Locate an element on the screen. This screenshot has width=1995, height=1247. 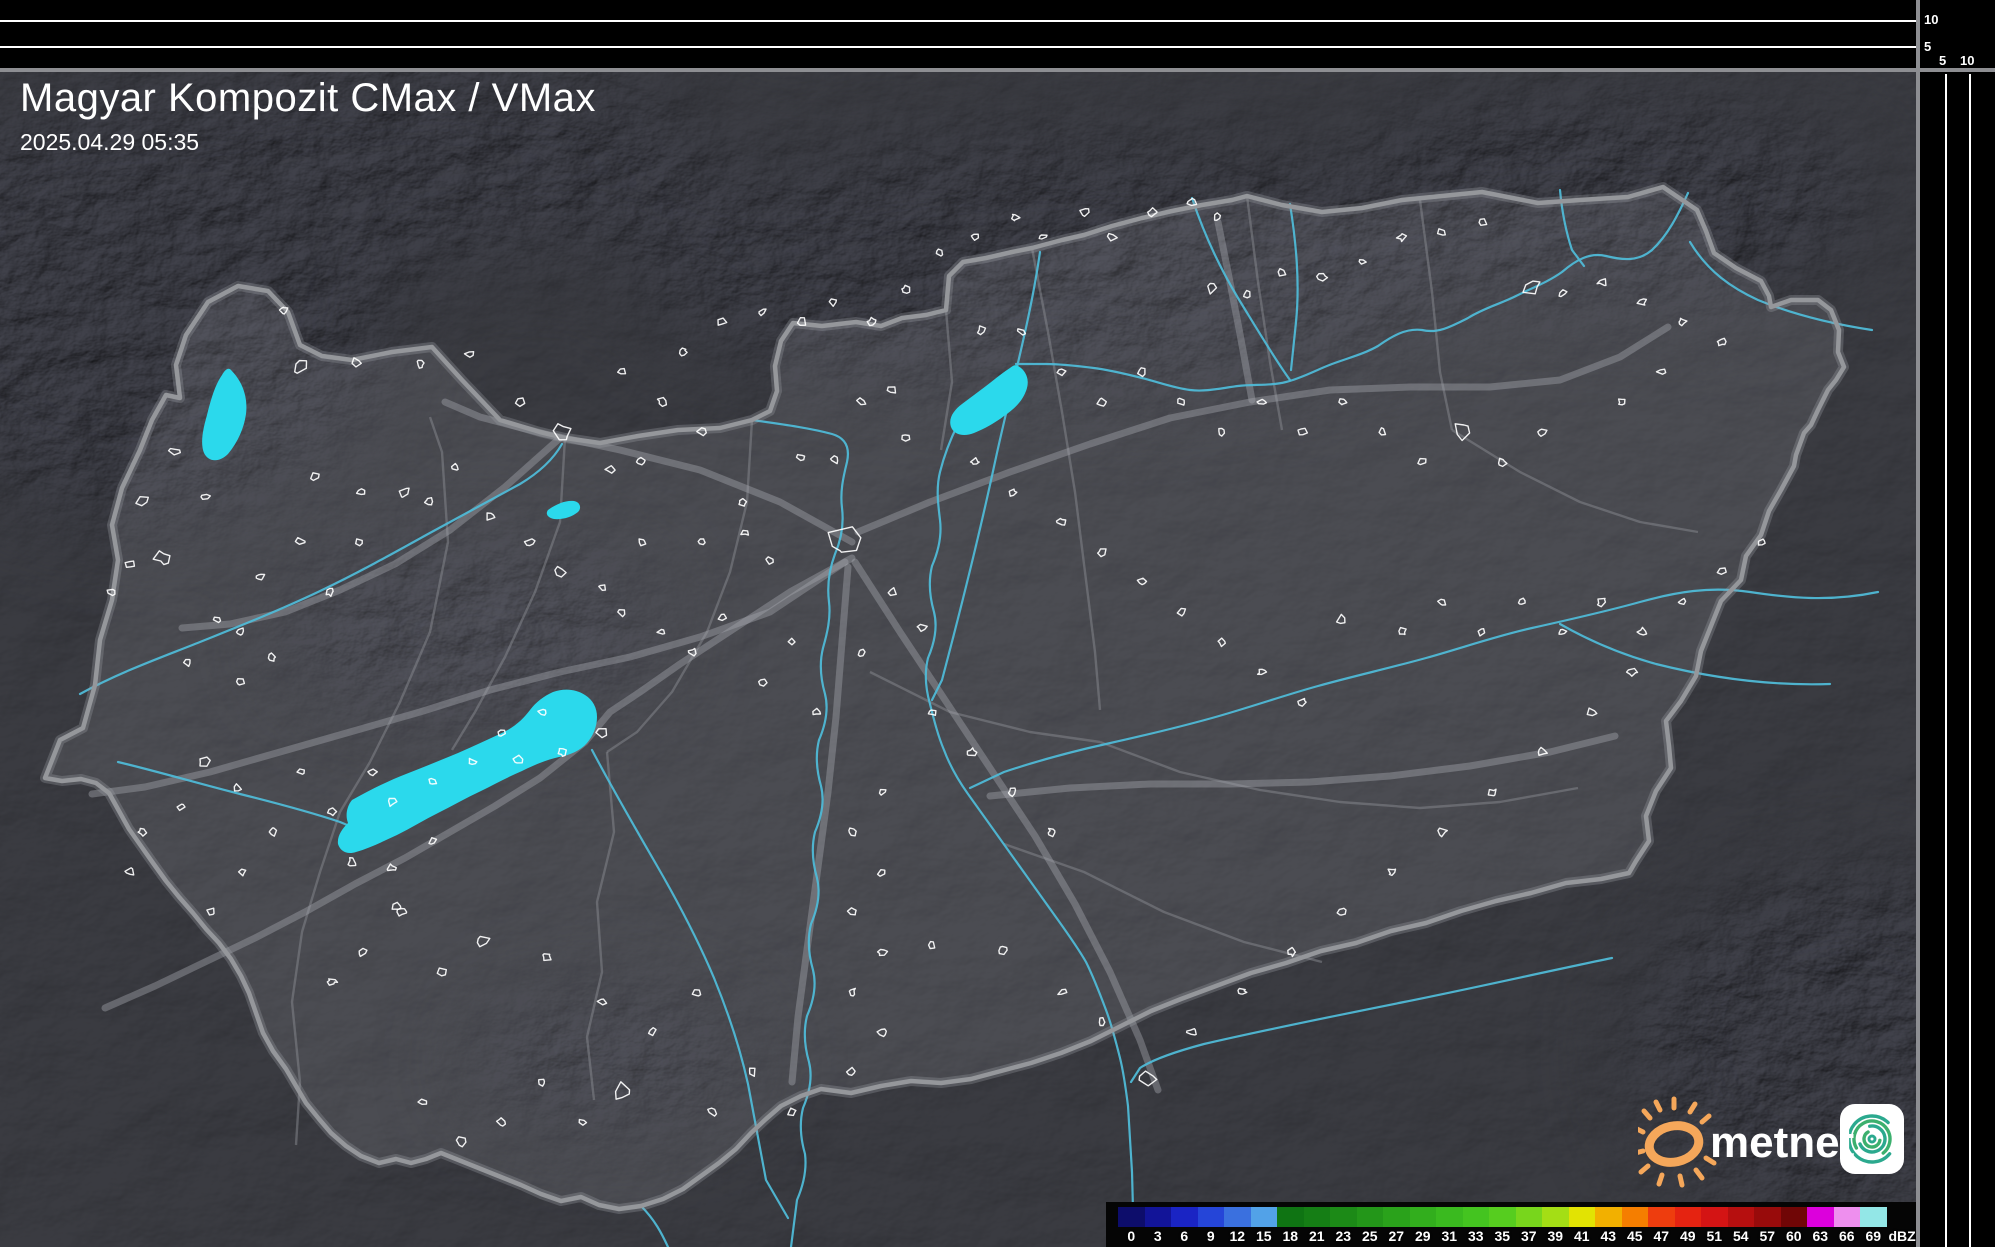
metnet-logo: metnet is located at coordinates (1779, 1143).